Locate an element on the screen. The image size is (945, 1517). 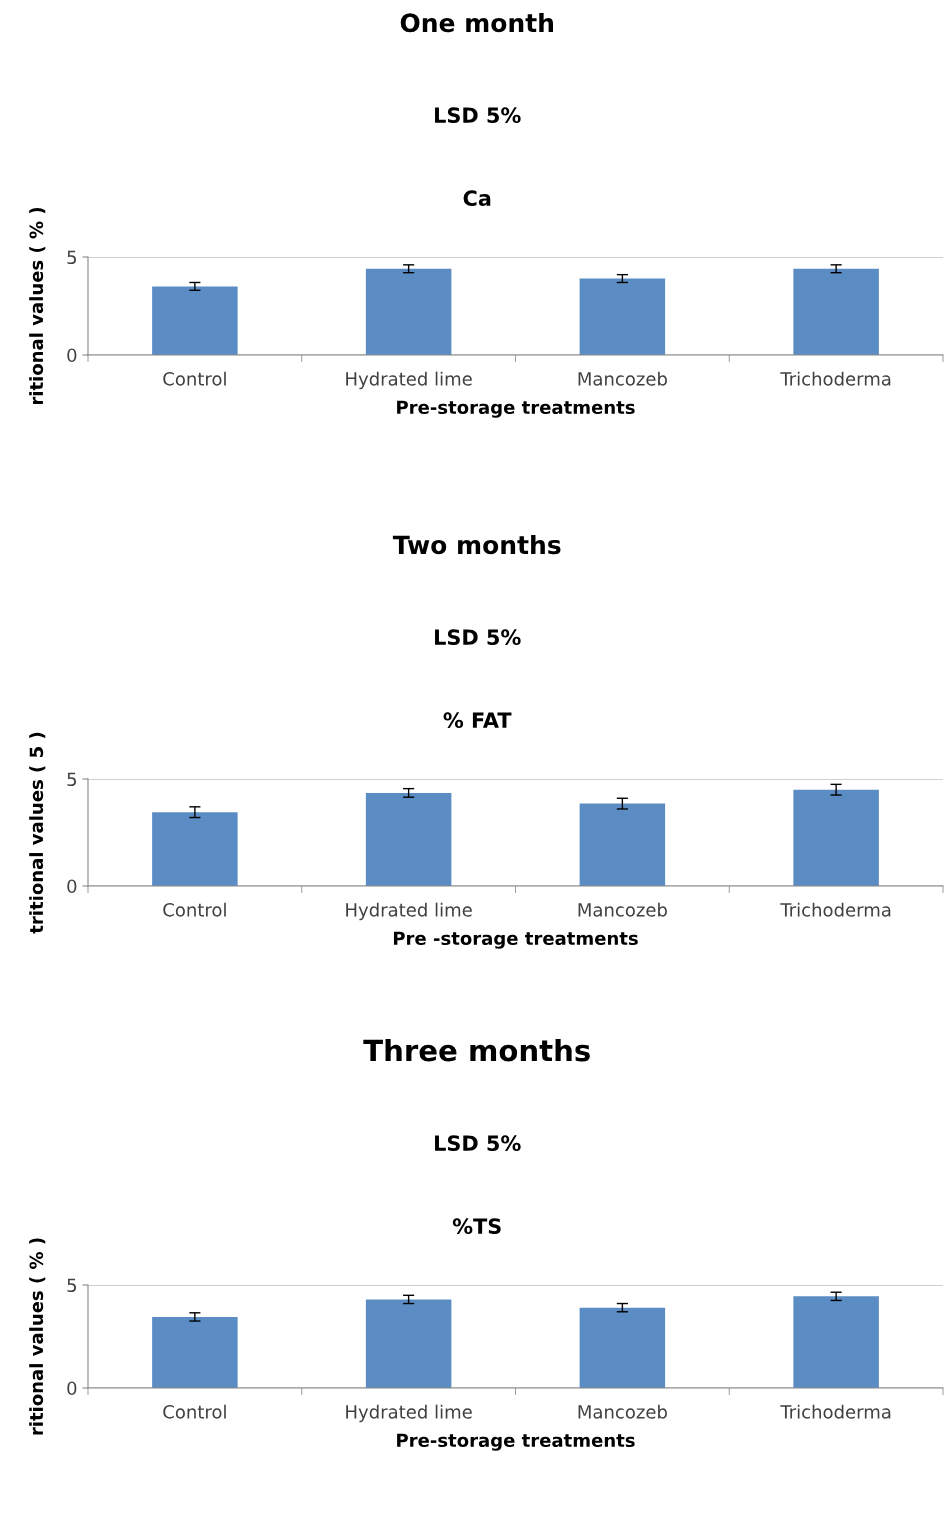
text: % FAT is located at coordinates (477, 720).